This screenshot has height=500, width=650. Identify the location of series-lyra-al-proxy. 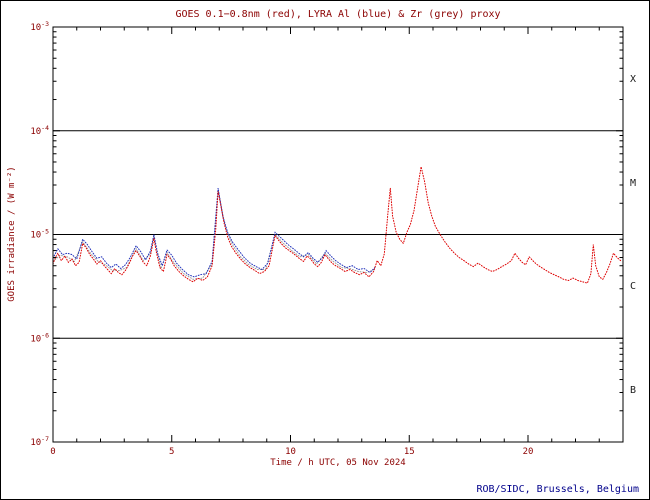
(214, 233).